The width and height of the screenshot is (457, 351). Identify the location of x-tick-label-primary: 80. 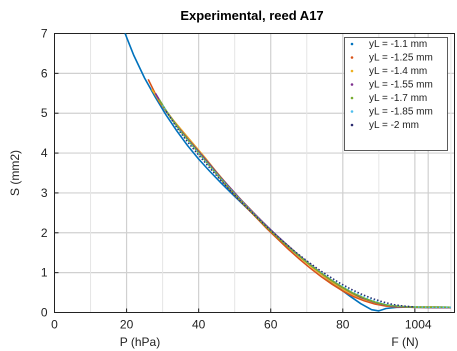
(343, 325).